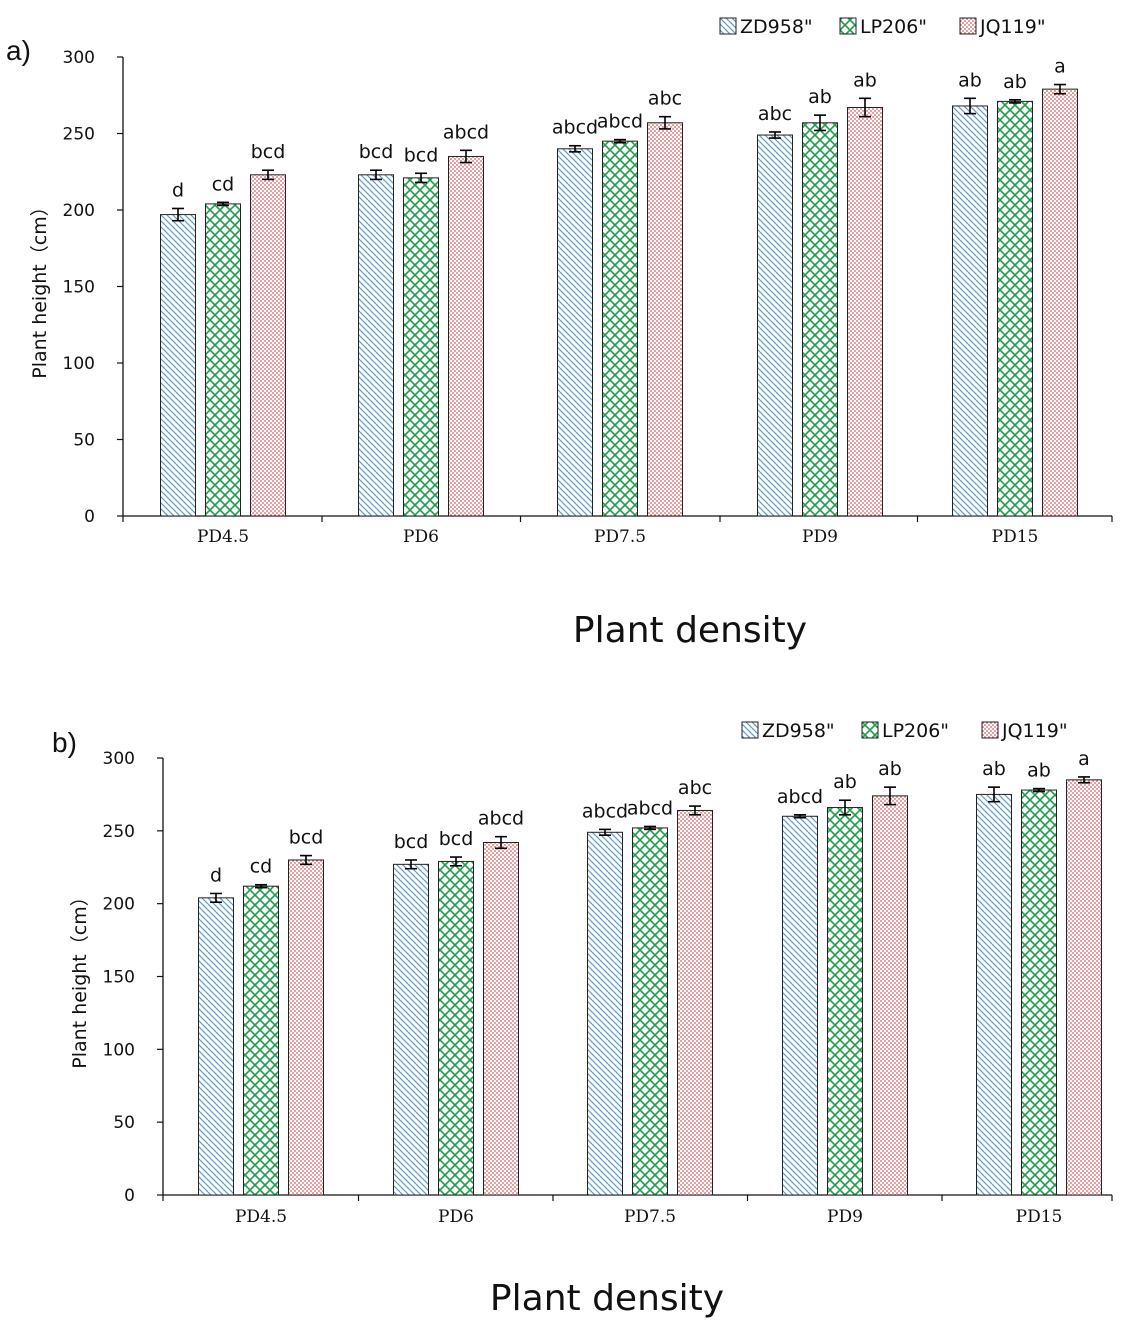 This screenshot has height=1320, width=1121. I want to click on y-axis-label-a: Plant height（cm）, so click(40, 287).